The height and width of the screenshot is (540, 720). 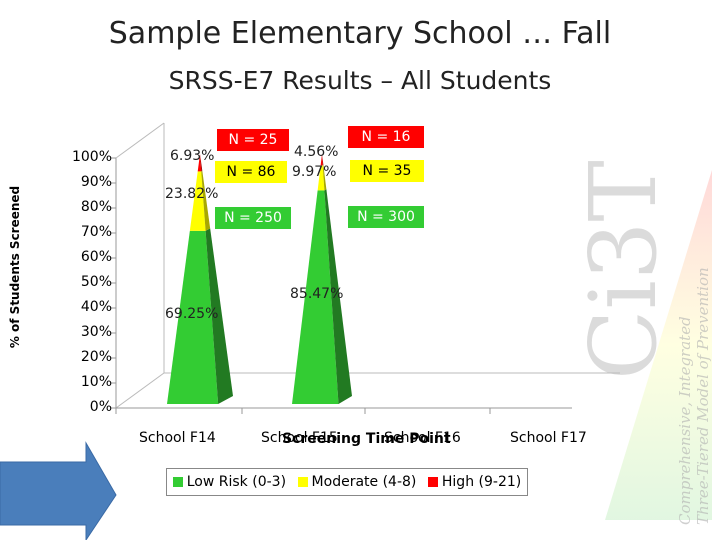 What do you see at coordinates (96, 357) in the screenshot?
I see `y-tick-label: 20%` at bounding box center [96, 357].